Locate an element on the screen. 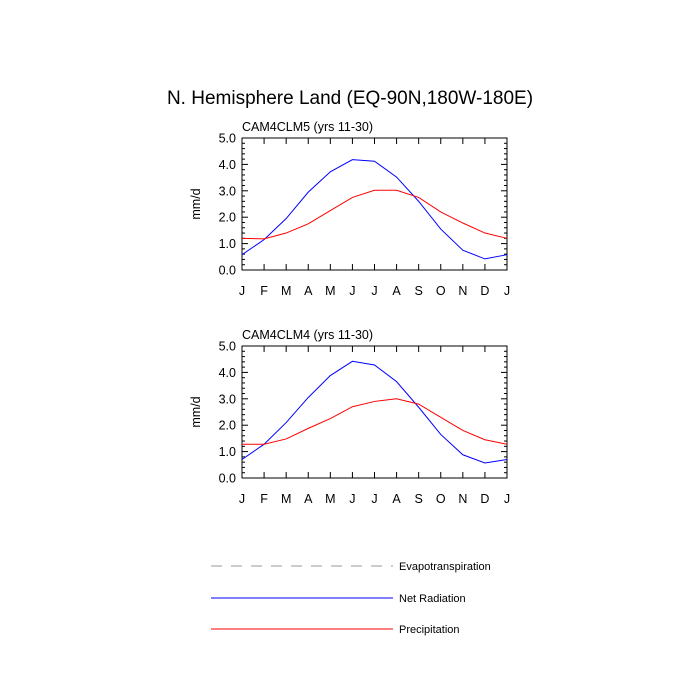 This screenshot has width=700, height=700. legend-label: Net Radiation is located at coordinates (432, 599).